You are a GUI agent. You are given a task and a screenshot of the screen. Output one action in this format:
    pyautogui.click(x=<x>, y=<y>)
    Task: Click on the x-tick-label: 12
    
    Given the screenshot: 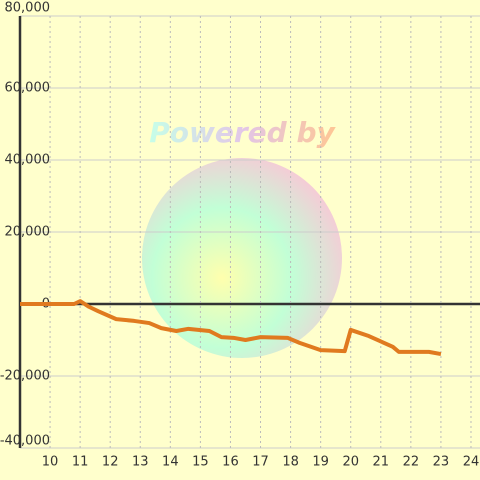 What is the action you would take?
    pyautogui.click(x=110, y=462)
    